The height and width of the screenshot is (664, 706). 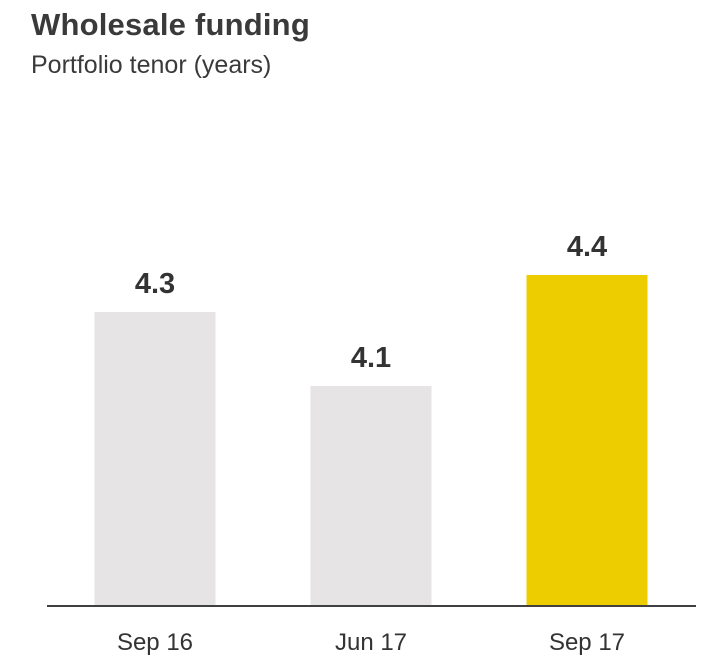 What do you see at coordinates (587, 642) in the screenshot?
I see `x-tick-label: Sep 17` at bounding box center [587, 642].